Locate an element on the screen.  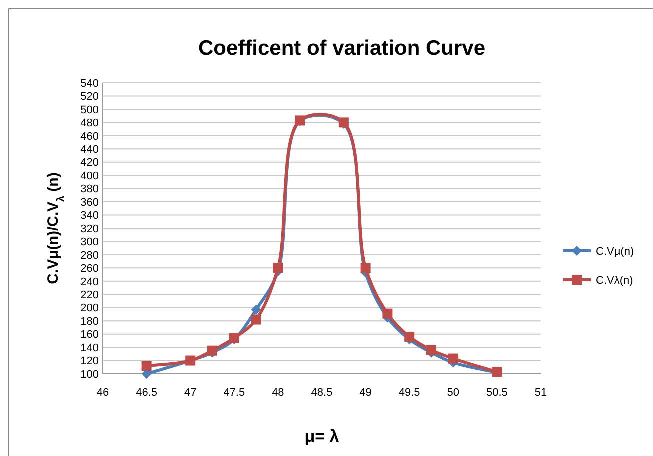
x-axis-title: μ= λ is located at coordinates (322, 436).